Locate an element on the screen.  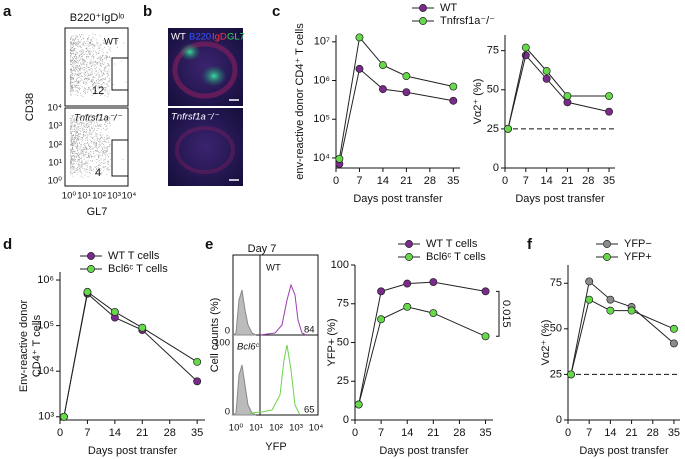
x-axis-title: GL7 is located at coordinates (97, 212).